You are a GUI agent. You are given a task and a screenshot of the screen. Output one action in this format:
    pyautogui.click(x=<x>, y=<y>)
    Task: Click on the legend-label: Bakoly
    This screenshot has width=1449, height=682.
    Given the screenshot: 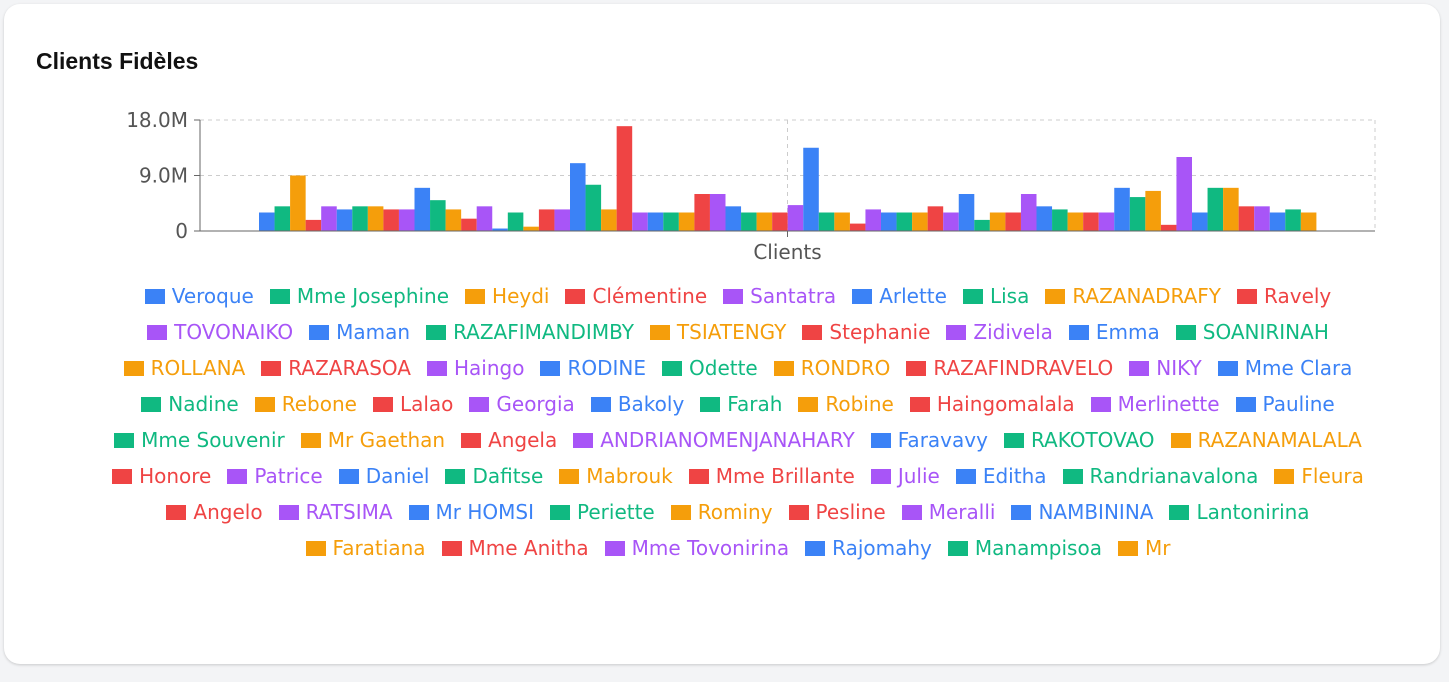 What is the action you would take?
    pyautogui.click(x=651, y=404)
    